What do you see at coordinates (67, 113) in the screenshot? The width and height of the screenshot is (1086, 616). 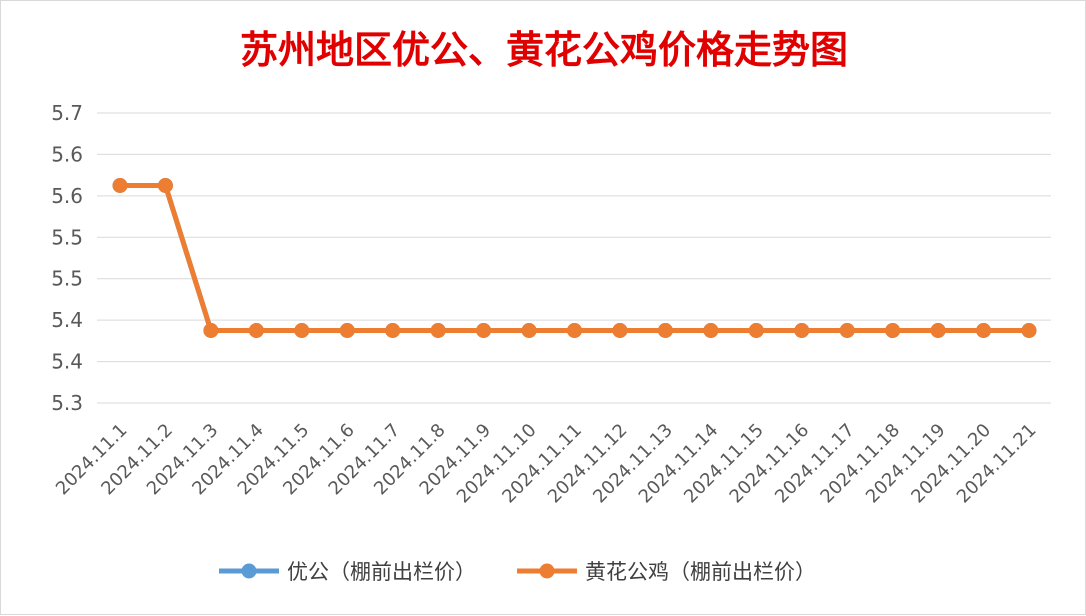 I see `y-tick-label: 5.7` at bounding box center [67, 113].